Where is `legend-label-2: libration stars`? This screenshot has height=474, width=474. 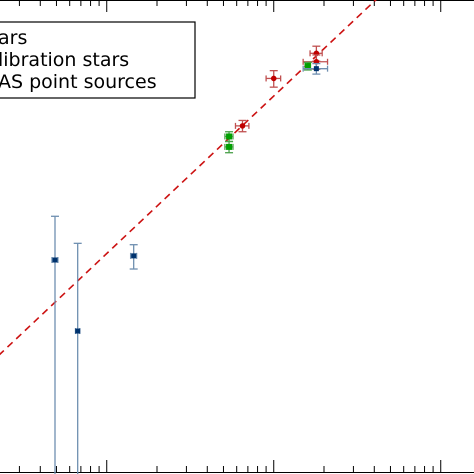 legend-label-2: libration stars is located at coordinates (64, 60).